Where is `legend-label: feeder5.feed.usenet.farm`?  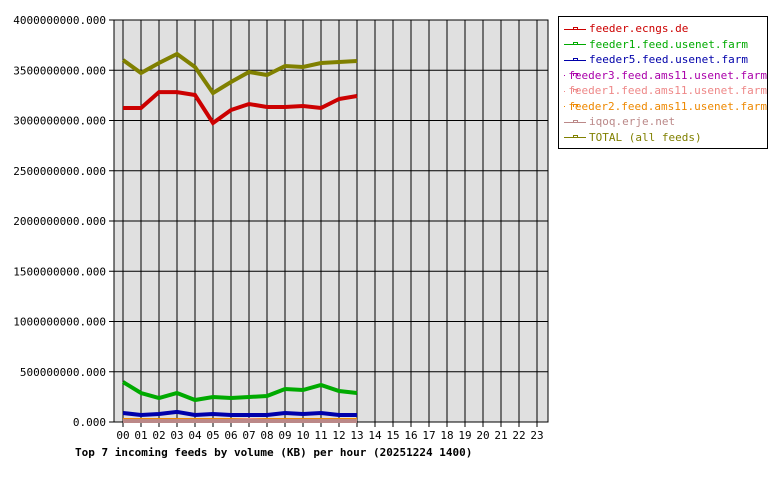
legend-label: feeder5.feed.usenet.farm is located at coordinates (668, 59).